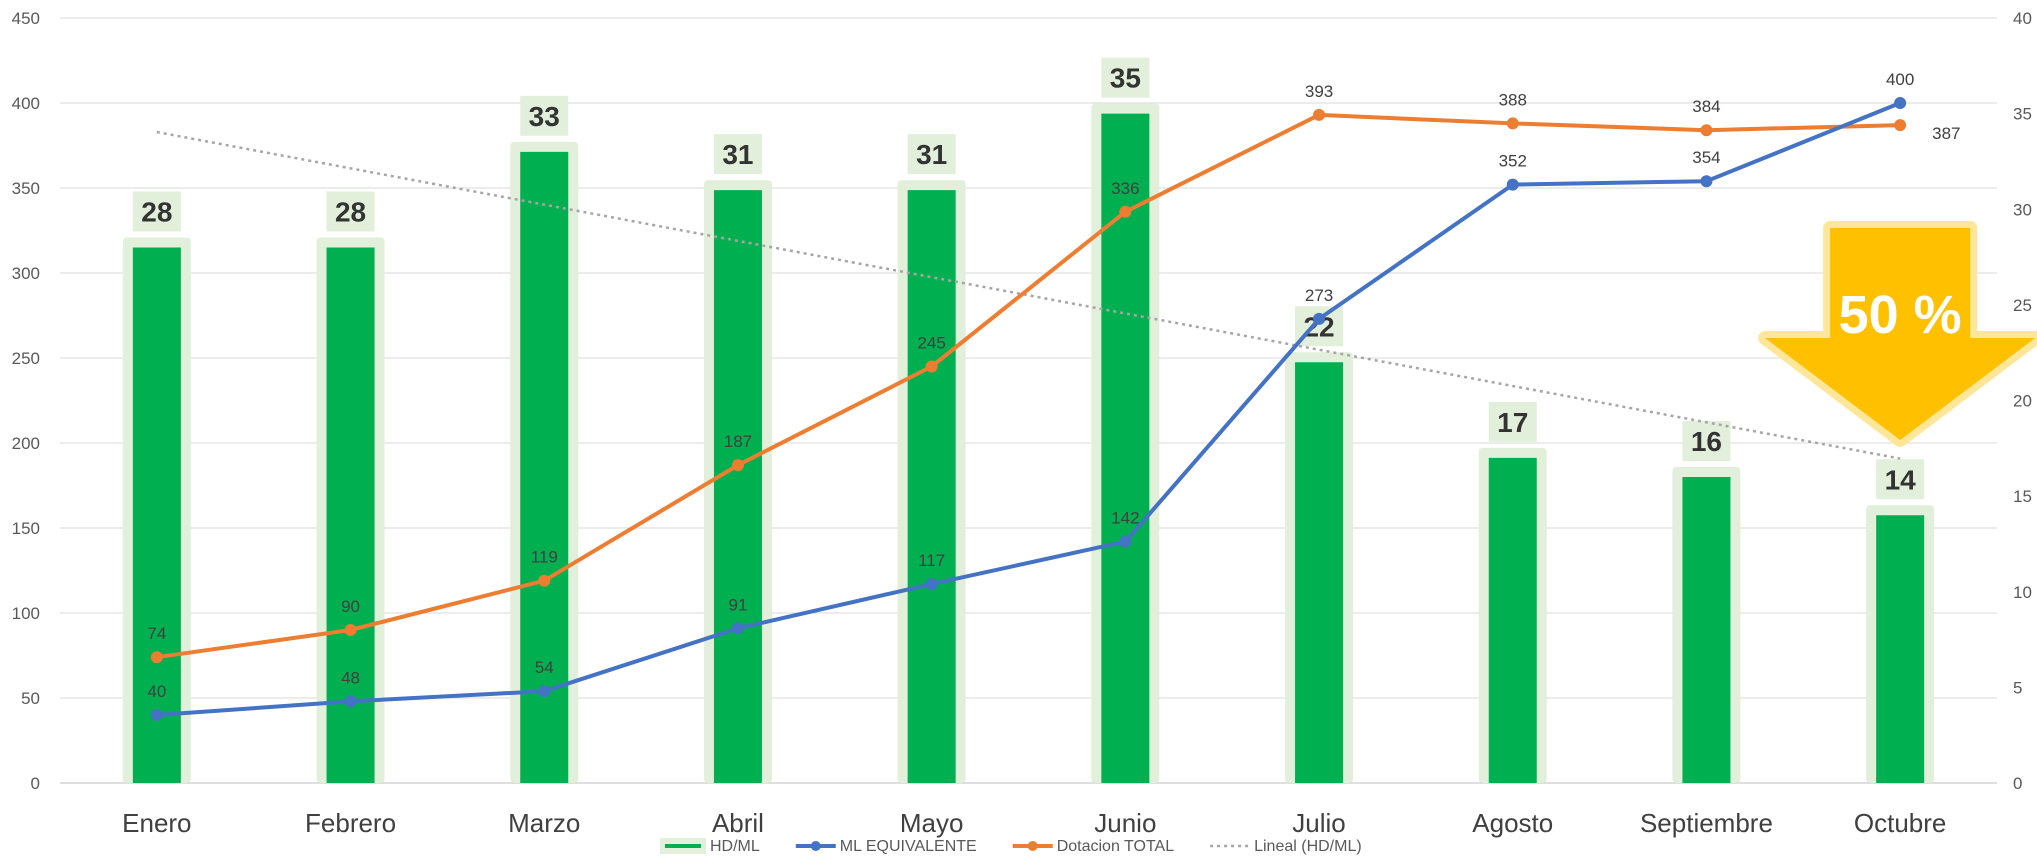  I want to click on category-label: Febrero, so click(350, 823).